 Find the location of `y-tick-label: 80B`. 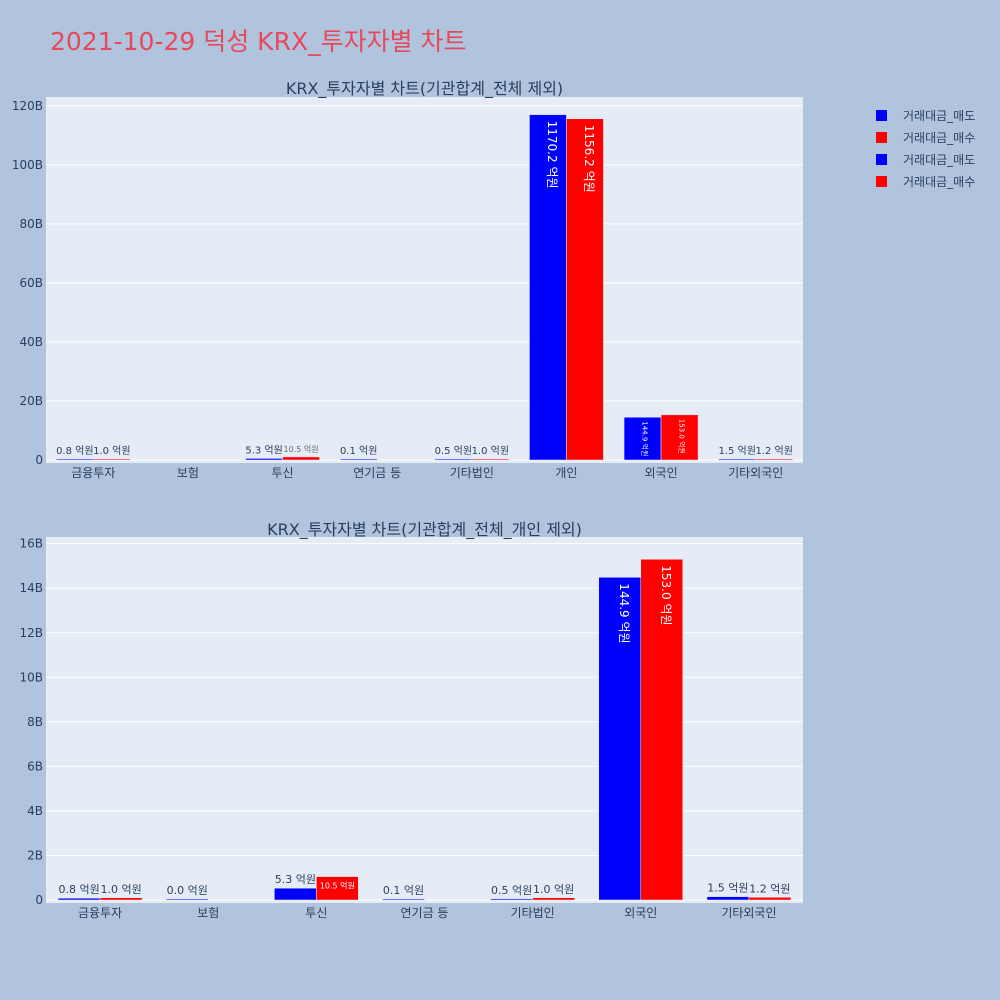

y-tick-label: 80B is located at coordinates (31, 224).